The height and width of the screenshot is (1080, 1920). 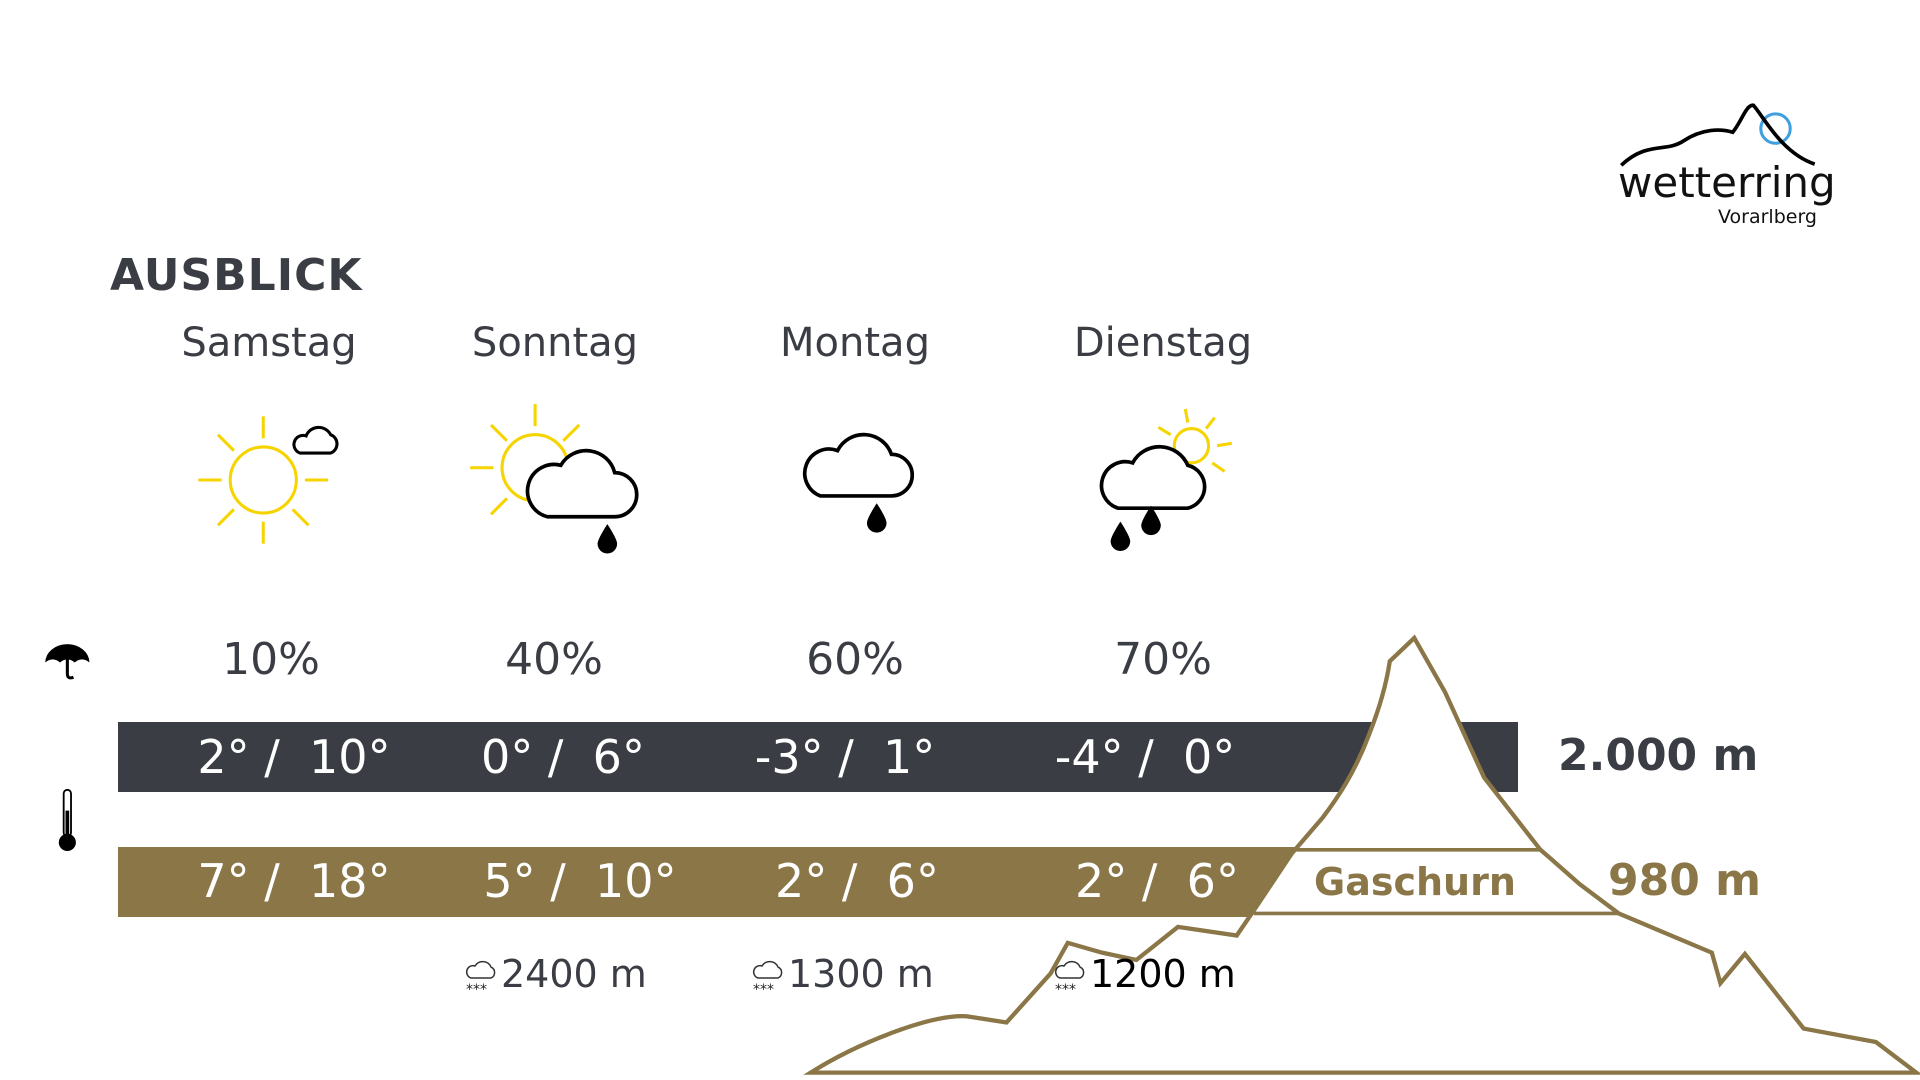 What do you see at coordinates (1145, 757) in the screenshot?
I see `temp-2000m: -4° / 0°` at bounding box center [1145, 757].